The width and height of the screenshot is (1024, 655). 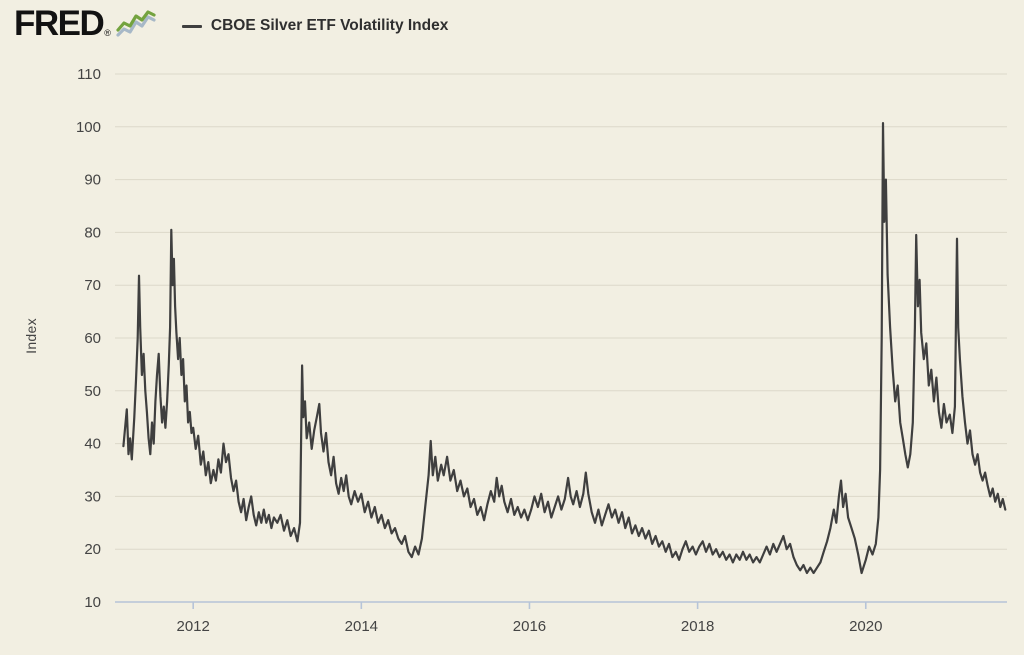 What do you see at coordinates (697, 626) in the screenshot?
I see `x-tick-label: 2018` at bounding box center [697, 626].